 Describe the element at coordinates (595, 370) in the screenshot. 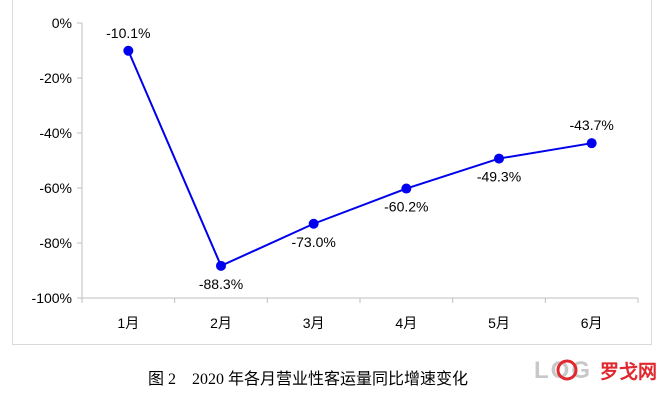

I see `watermark-logo: LOG 罗戈网` at that location.